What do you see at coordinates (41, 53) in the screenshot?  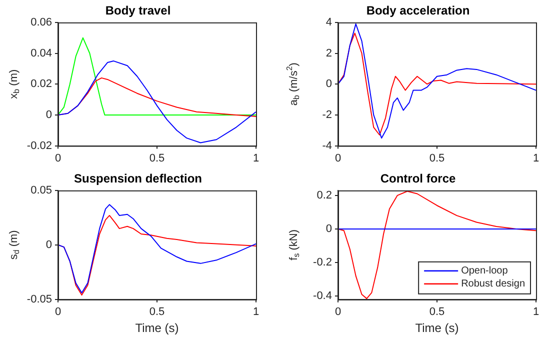 I see `y-tick-label: 0.04` at bounding box center [41, 53].